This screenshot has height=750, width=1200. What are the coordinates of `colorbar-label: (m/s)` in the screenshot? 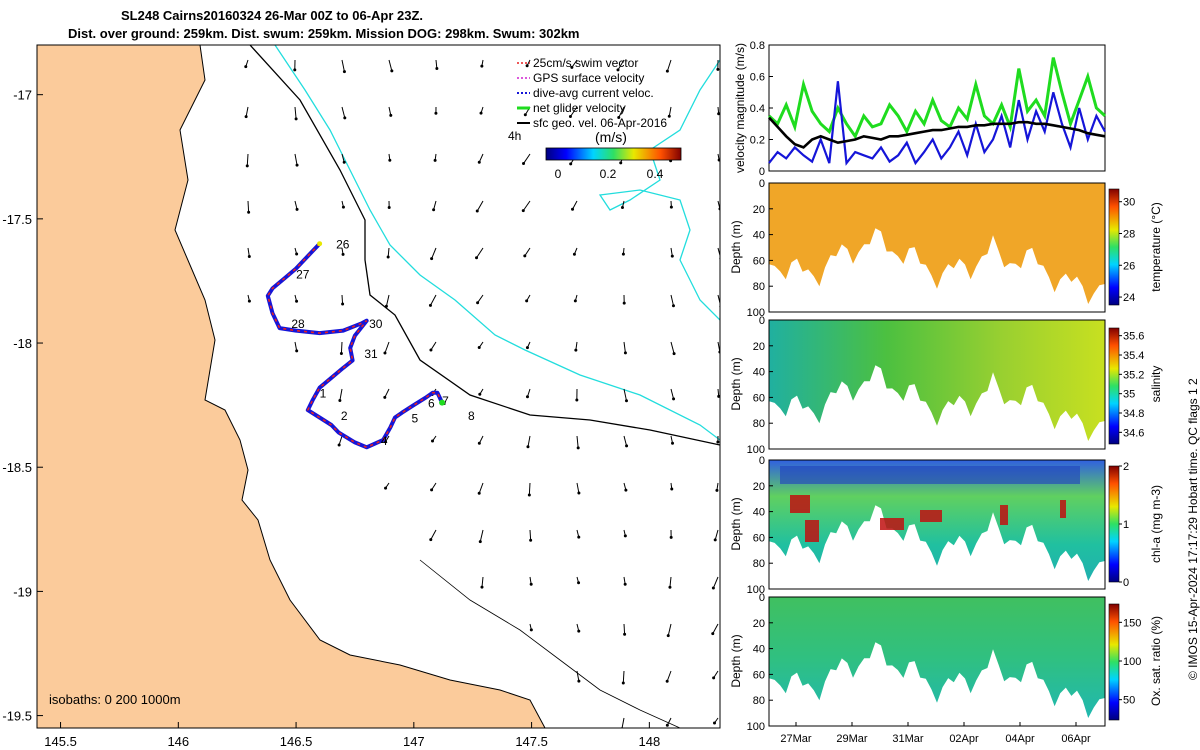 It's located at (611, 137).